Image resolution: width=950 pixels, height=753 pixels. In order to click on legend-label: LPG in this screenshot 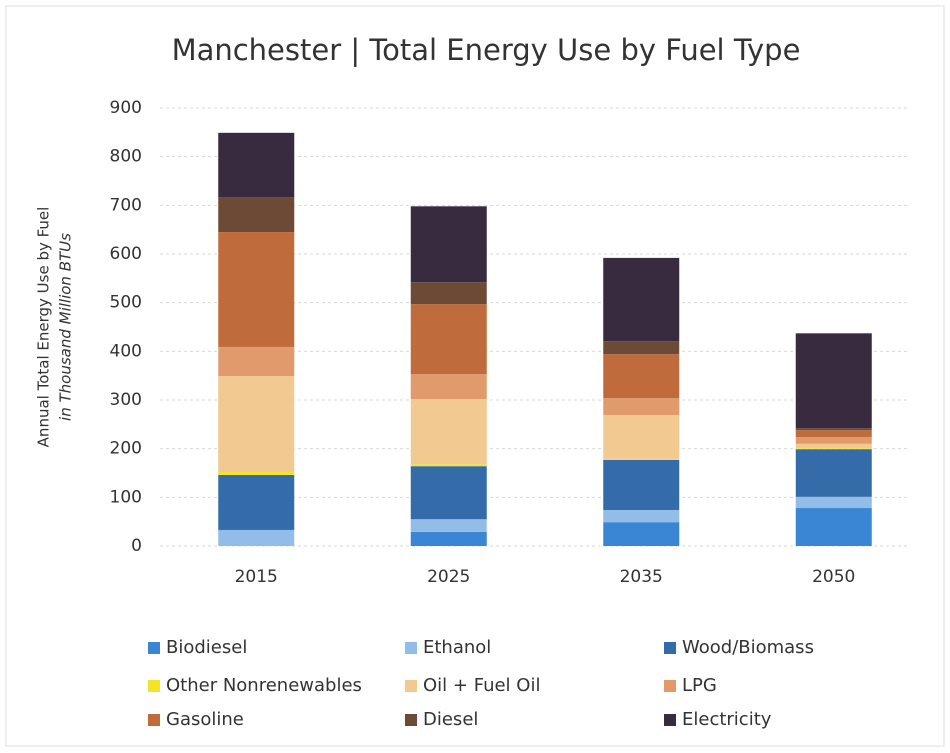, I will do `click(699, 685)`.